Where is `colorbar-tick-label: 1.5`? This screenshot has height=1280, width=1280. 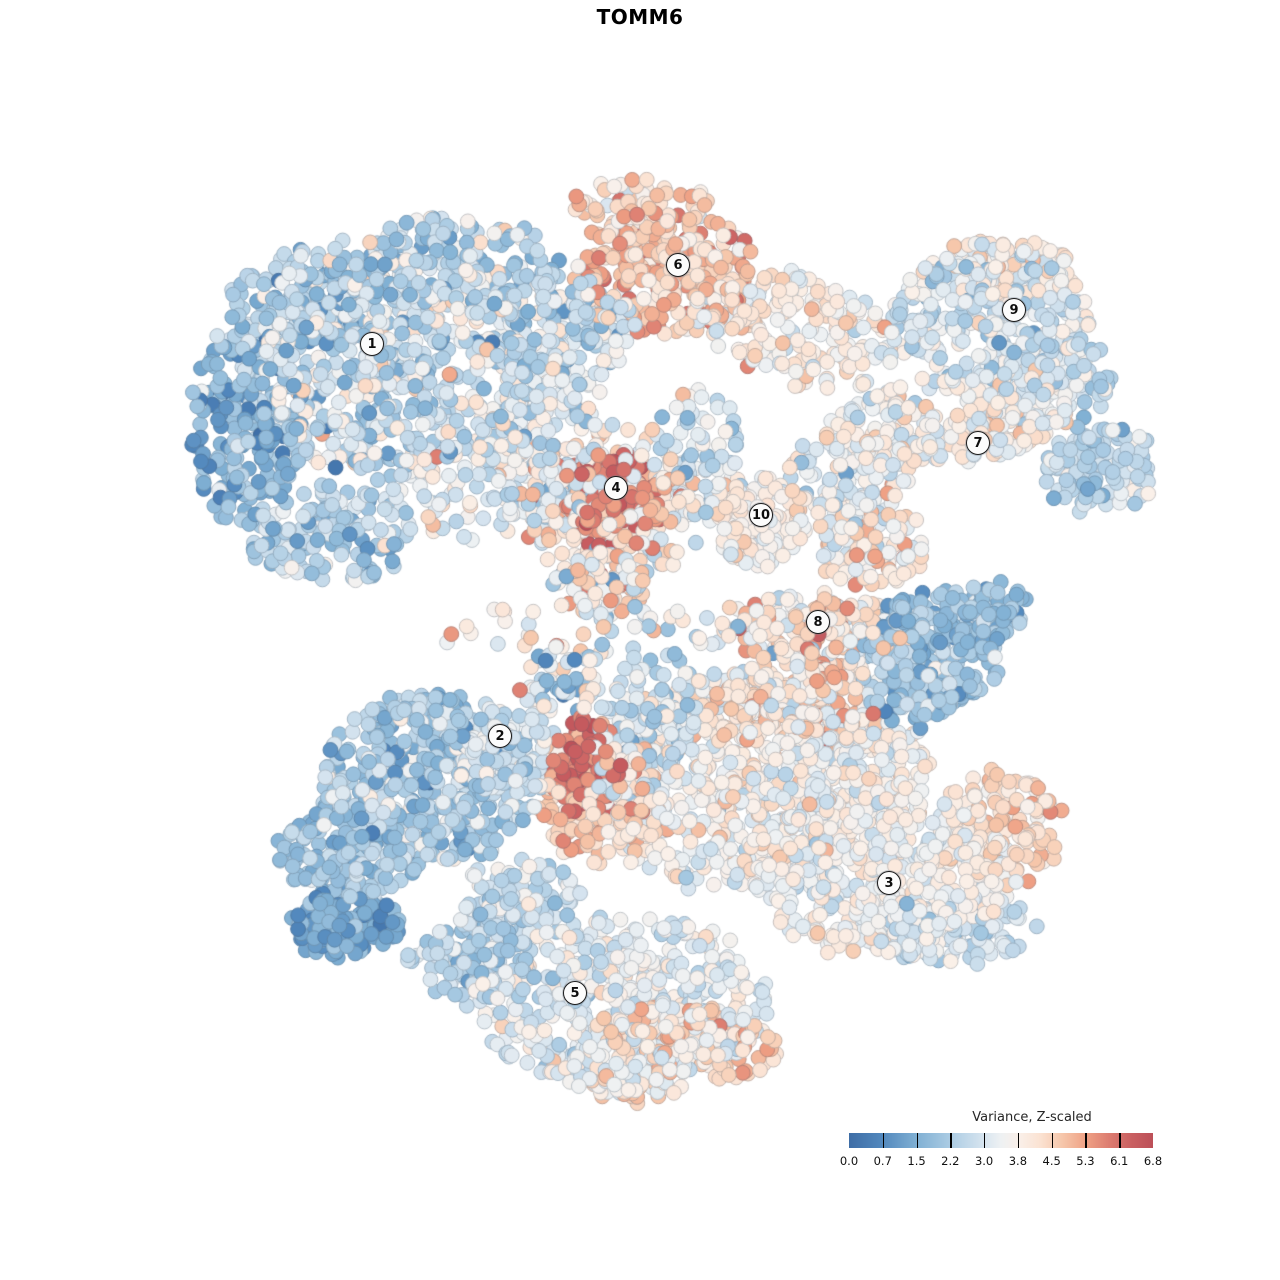
colorbar-tick-label: 1.5 is located at coordinates (916, 1161).